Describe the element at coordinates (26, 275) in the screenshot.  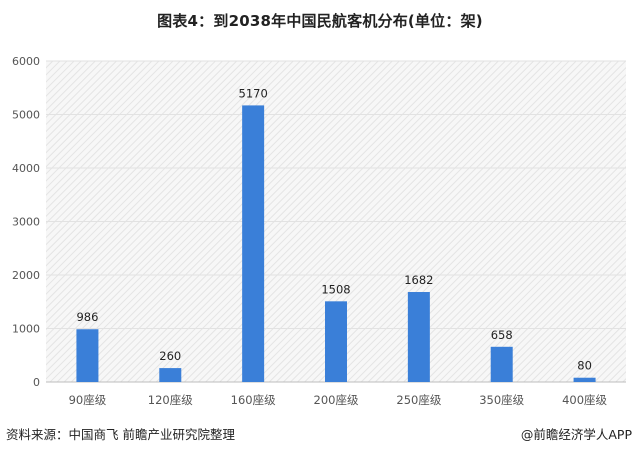
I see `y-tick-label: 2000` at that location.